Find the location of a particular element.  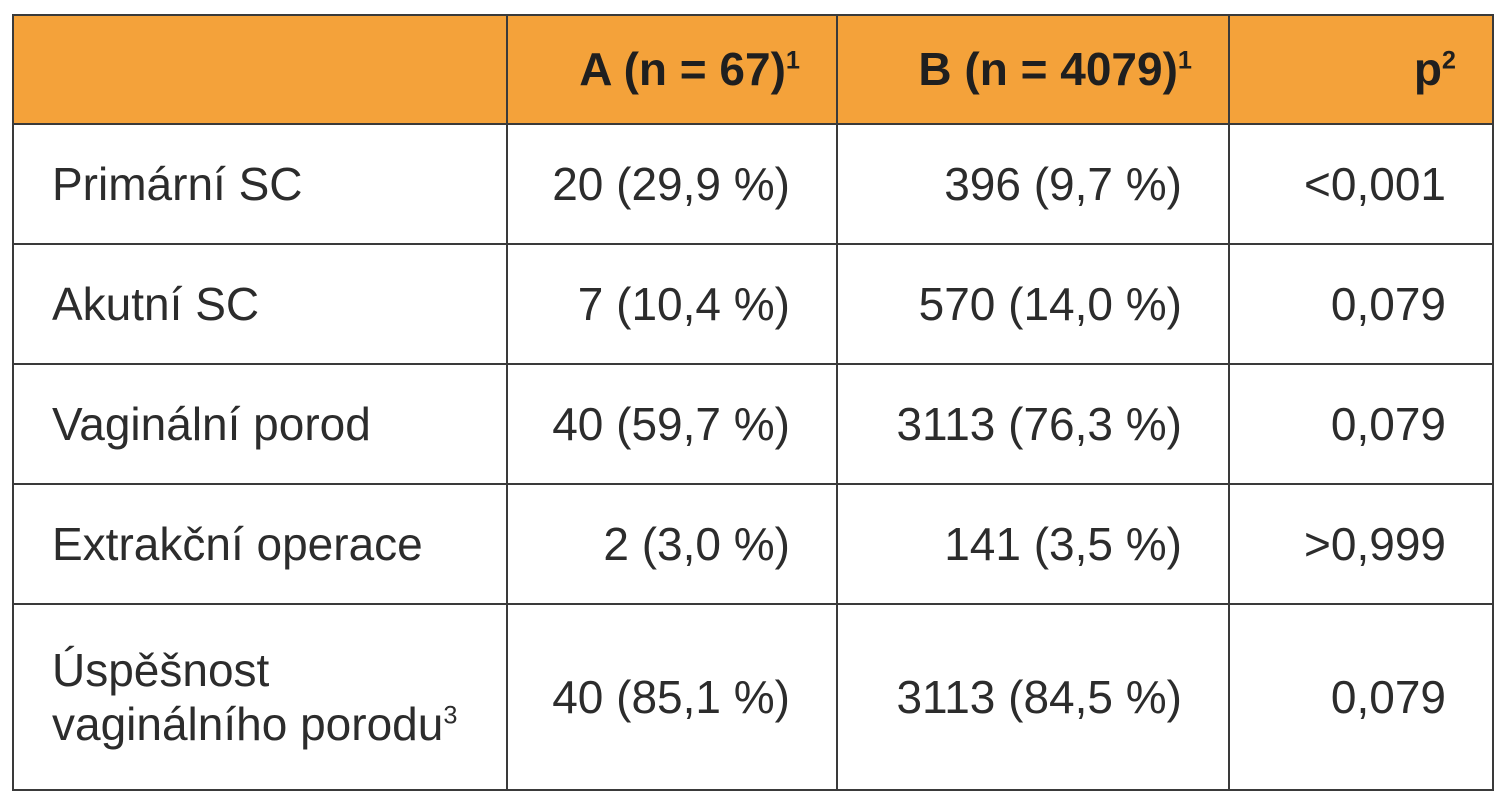

row-label: Extrakční operace is located at coordinates (260, 544).